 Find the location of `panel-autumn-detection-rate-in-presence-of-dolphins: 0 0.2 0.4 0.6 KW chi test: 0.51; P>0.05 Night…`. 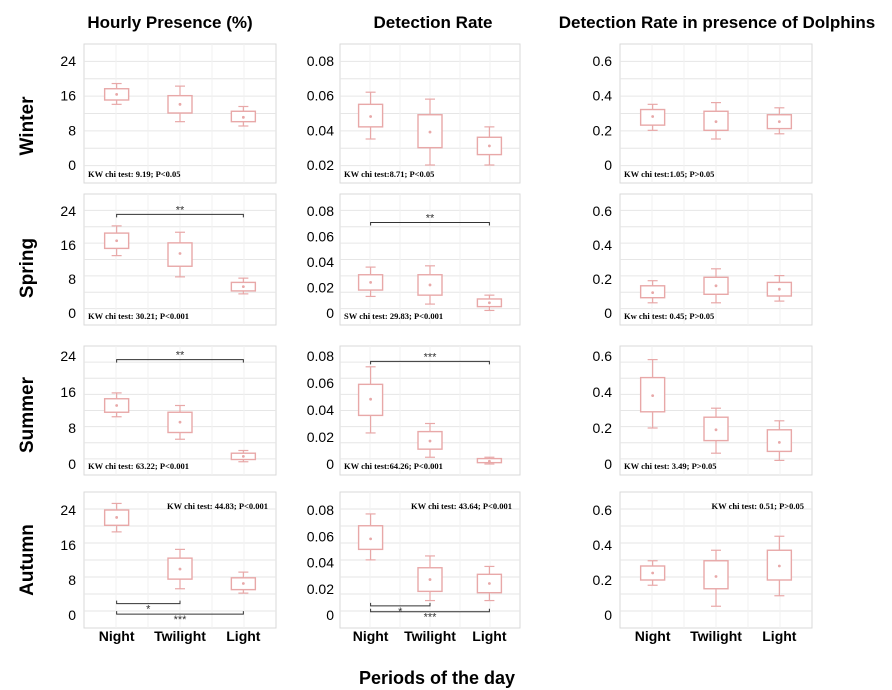

panel-autumn-detection-rate-in-presence-of-dolphins: 0 0.2 0.4 0.6 KW chi test: 0.51; P>0.05 Night… is located at coordinates (703, 567).